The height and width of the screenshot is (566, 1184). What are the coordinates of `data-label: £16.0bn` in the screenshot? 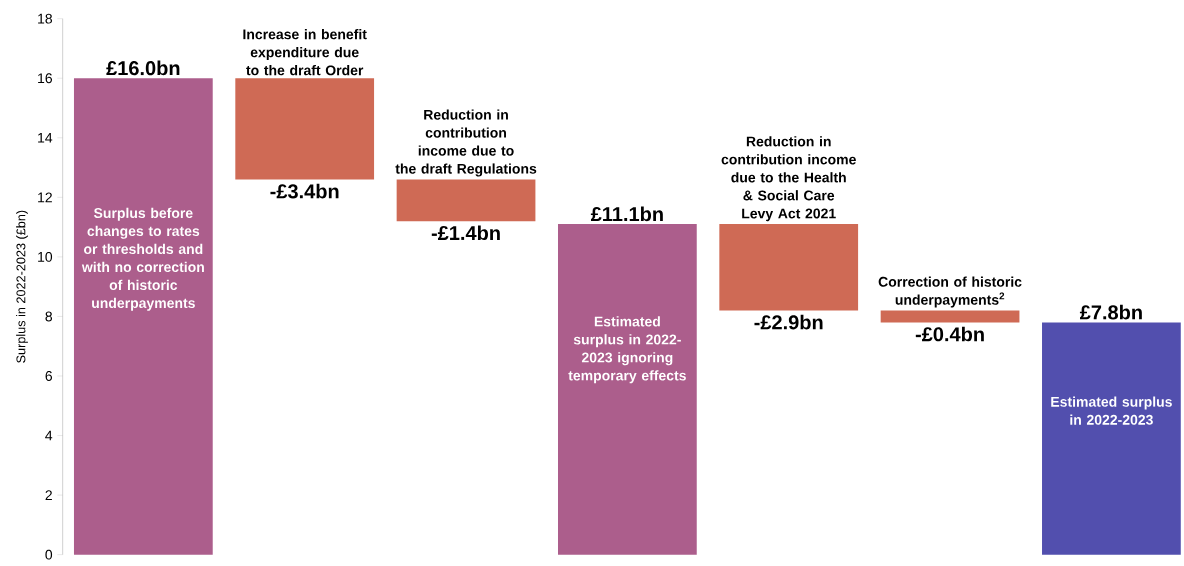 It's located at (143, 68).